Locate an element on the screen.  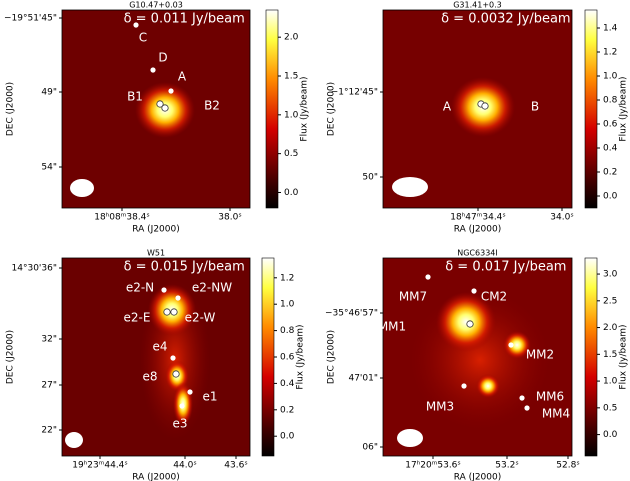
y-tick-label: 06" is located at coordinates (370, 448).